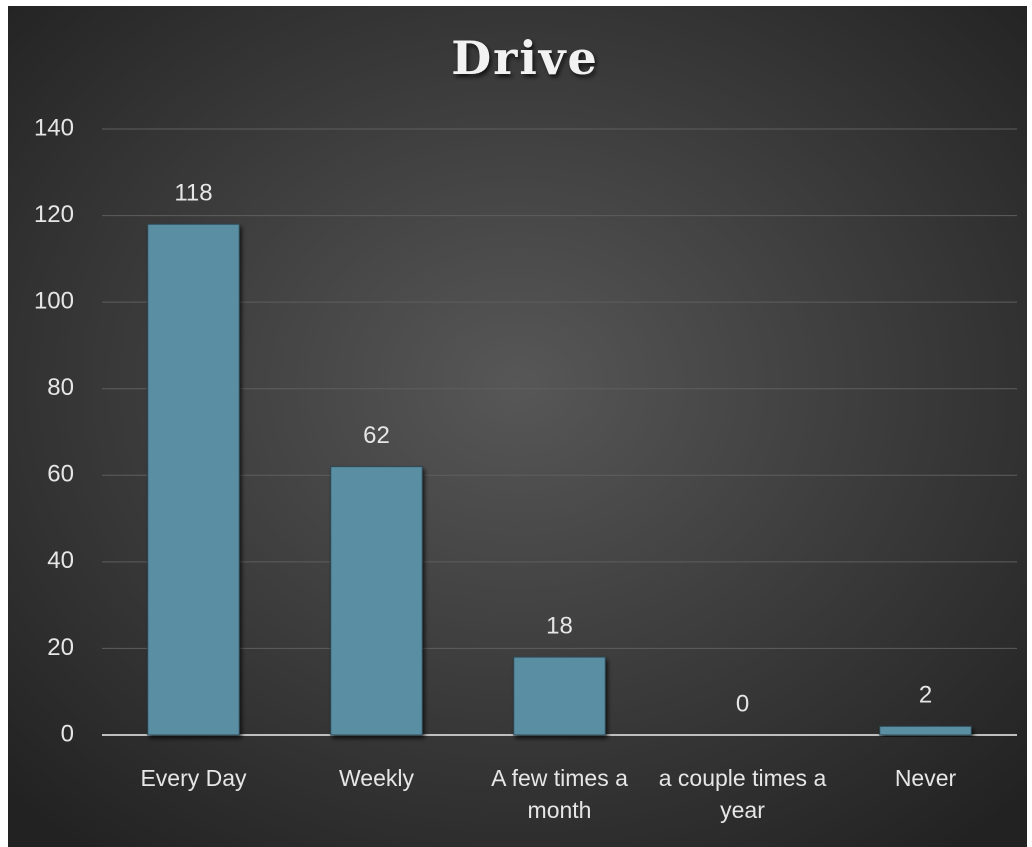  I want to click on y-tick-label: 60, so click(60, 474).